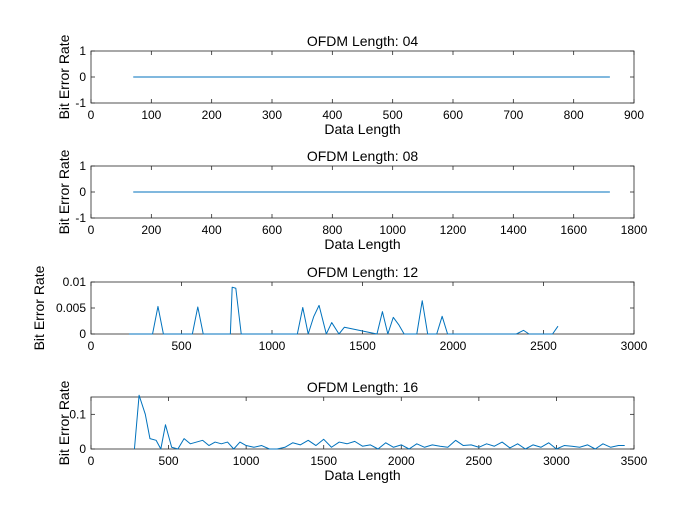 The width and height of the screenshot is (700, 525). I want to click on x-tick-label: 300, so click(272, 115).